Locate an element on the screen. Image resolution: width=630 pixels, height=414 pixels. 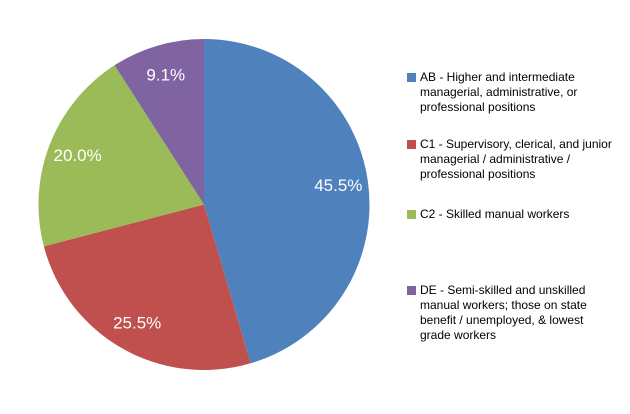
legend-swatch-AB is located at coordinates (411, 77).